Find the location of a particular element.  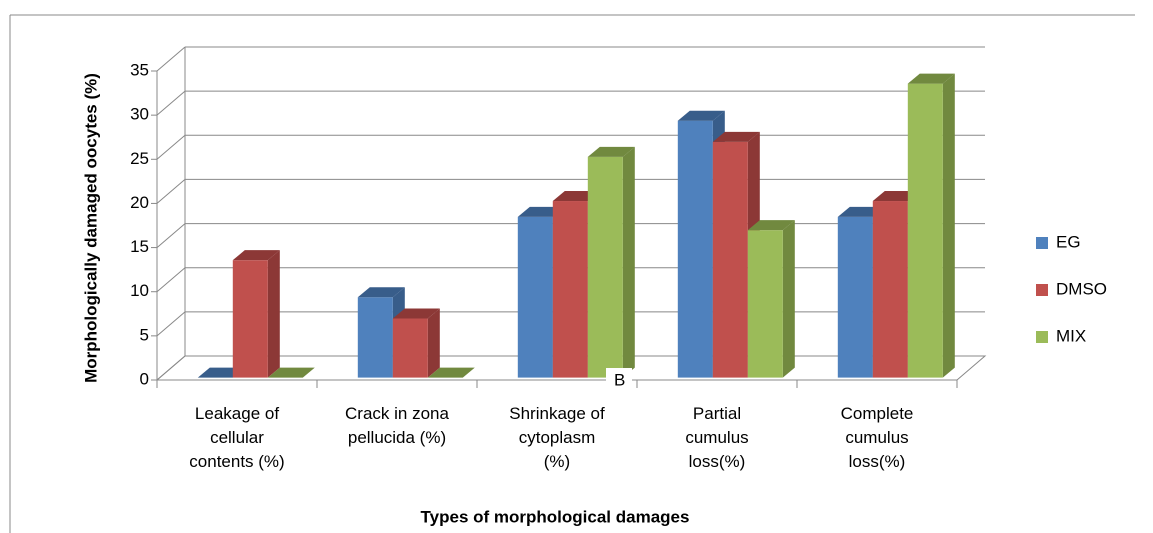

y-tick-label: 35 is located at coordinates (139, 69).